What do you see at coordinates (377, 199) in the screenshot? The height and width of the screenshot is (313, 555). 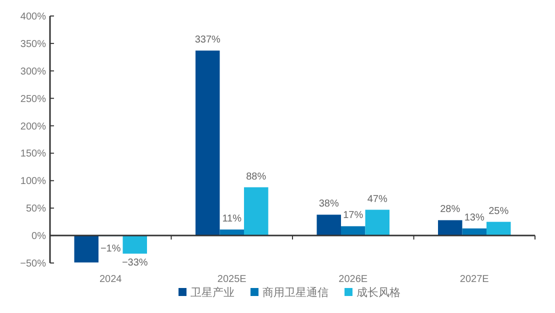 I see `data-label: 47%` at bounding box center [377, 199].